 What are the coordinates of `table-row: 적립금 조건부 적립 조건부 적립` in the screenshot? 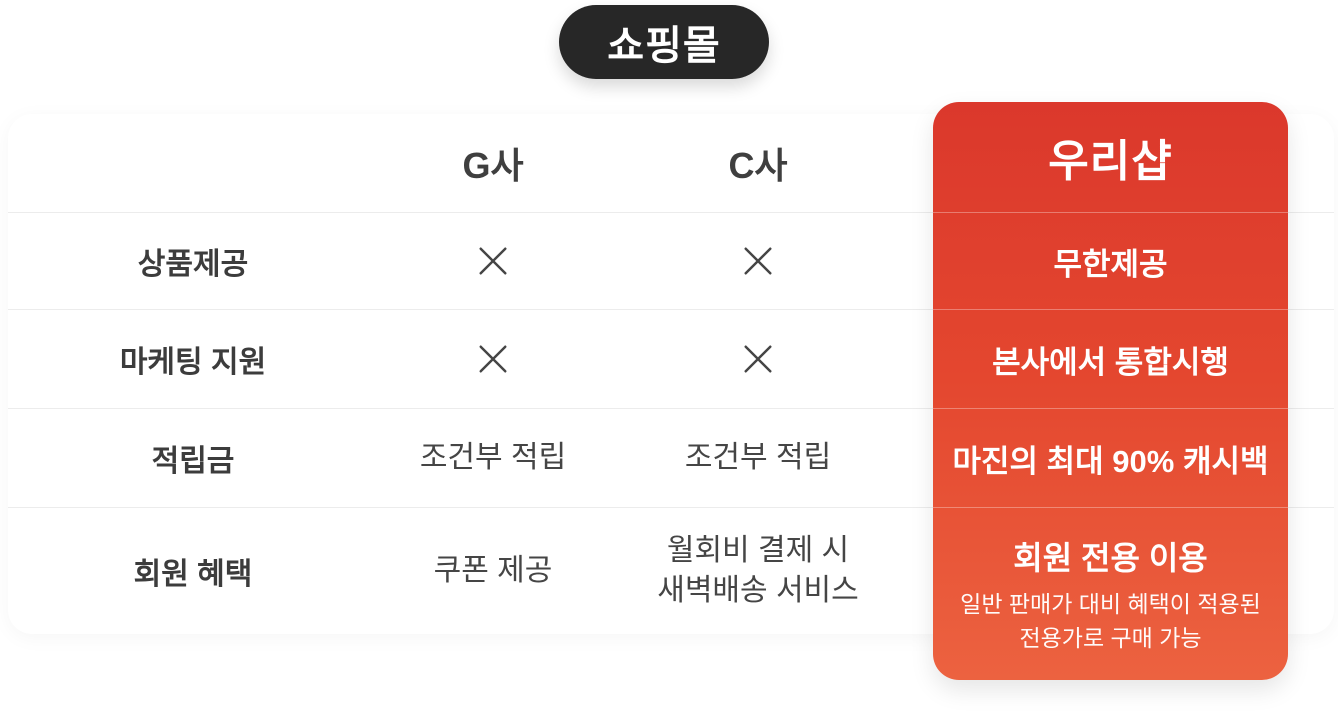 It's located at (671, 457).